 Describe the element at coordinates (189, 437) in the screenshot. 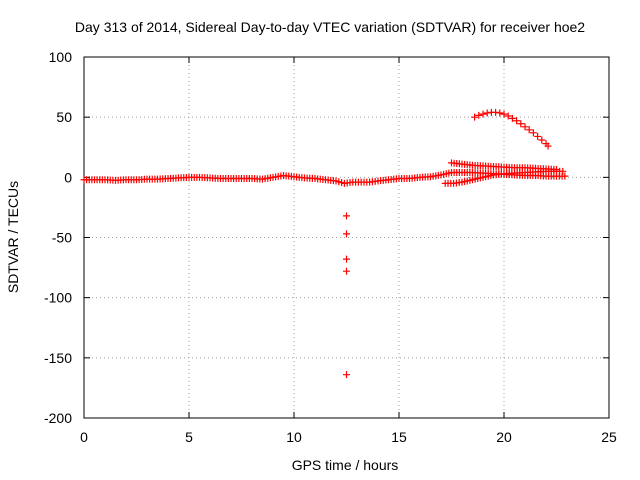

I see `x-tick-label: 5` at that location.